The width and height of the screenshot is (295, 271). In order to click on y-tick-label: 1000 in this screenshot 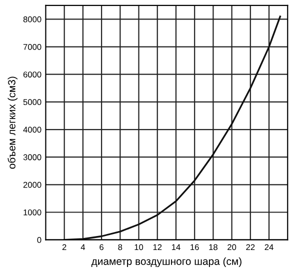, I will do `click(33, 212)`.